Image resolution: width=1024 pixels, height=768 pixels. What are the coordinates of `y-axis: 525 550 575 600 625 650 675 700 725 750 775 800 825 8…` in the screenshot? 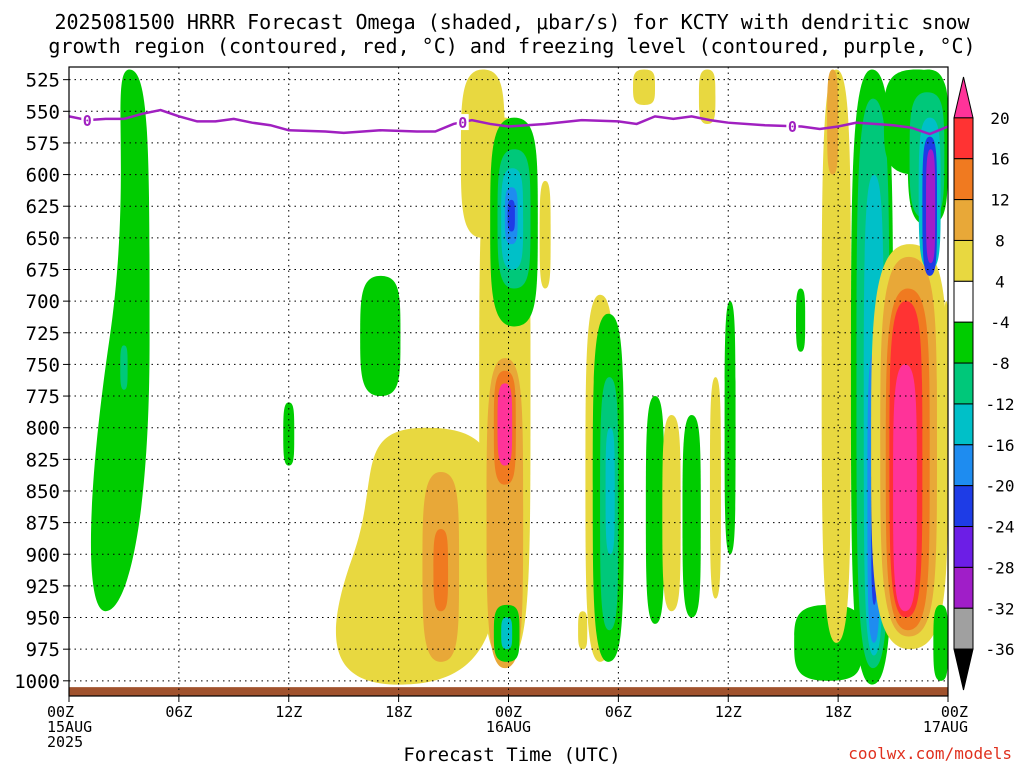 It's located at (41, 381).